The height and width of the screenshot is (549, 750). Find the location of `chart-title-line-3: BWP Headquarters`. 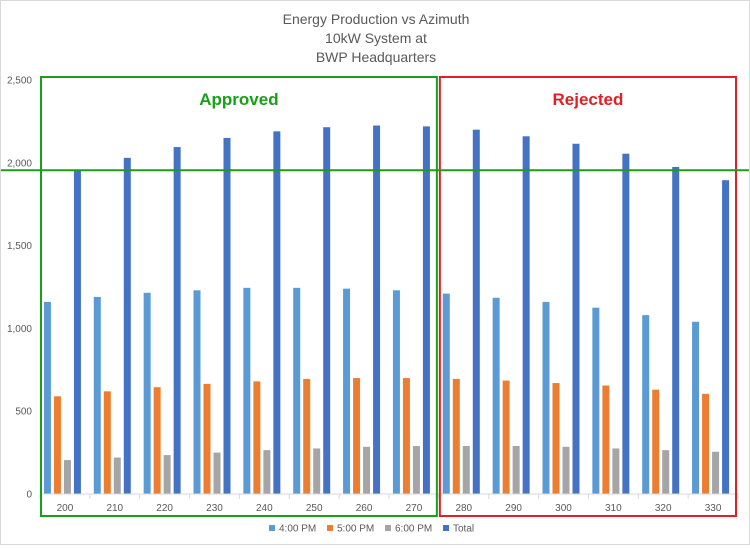

chart-title-line-3: BWP Headquarters is located at coordinates (376, 57).